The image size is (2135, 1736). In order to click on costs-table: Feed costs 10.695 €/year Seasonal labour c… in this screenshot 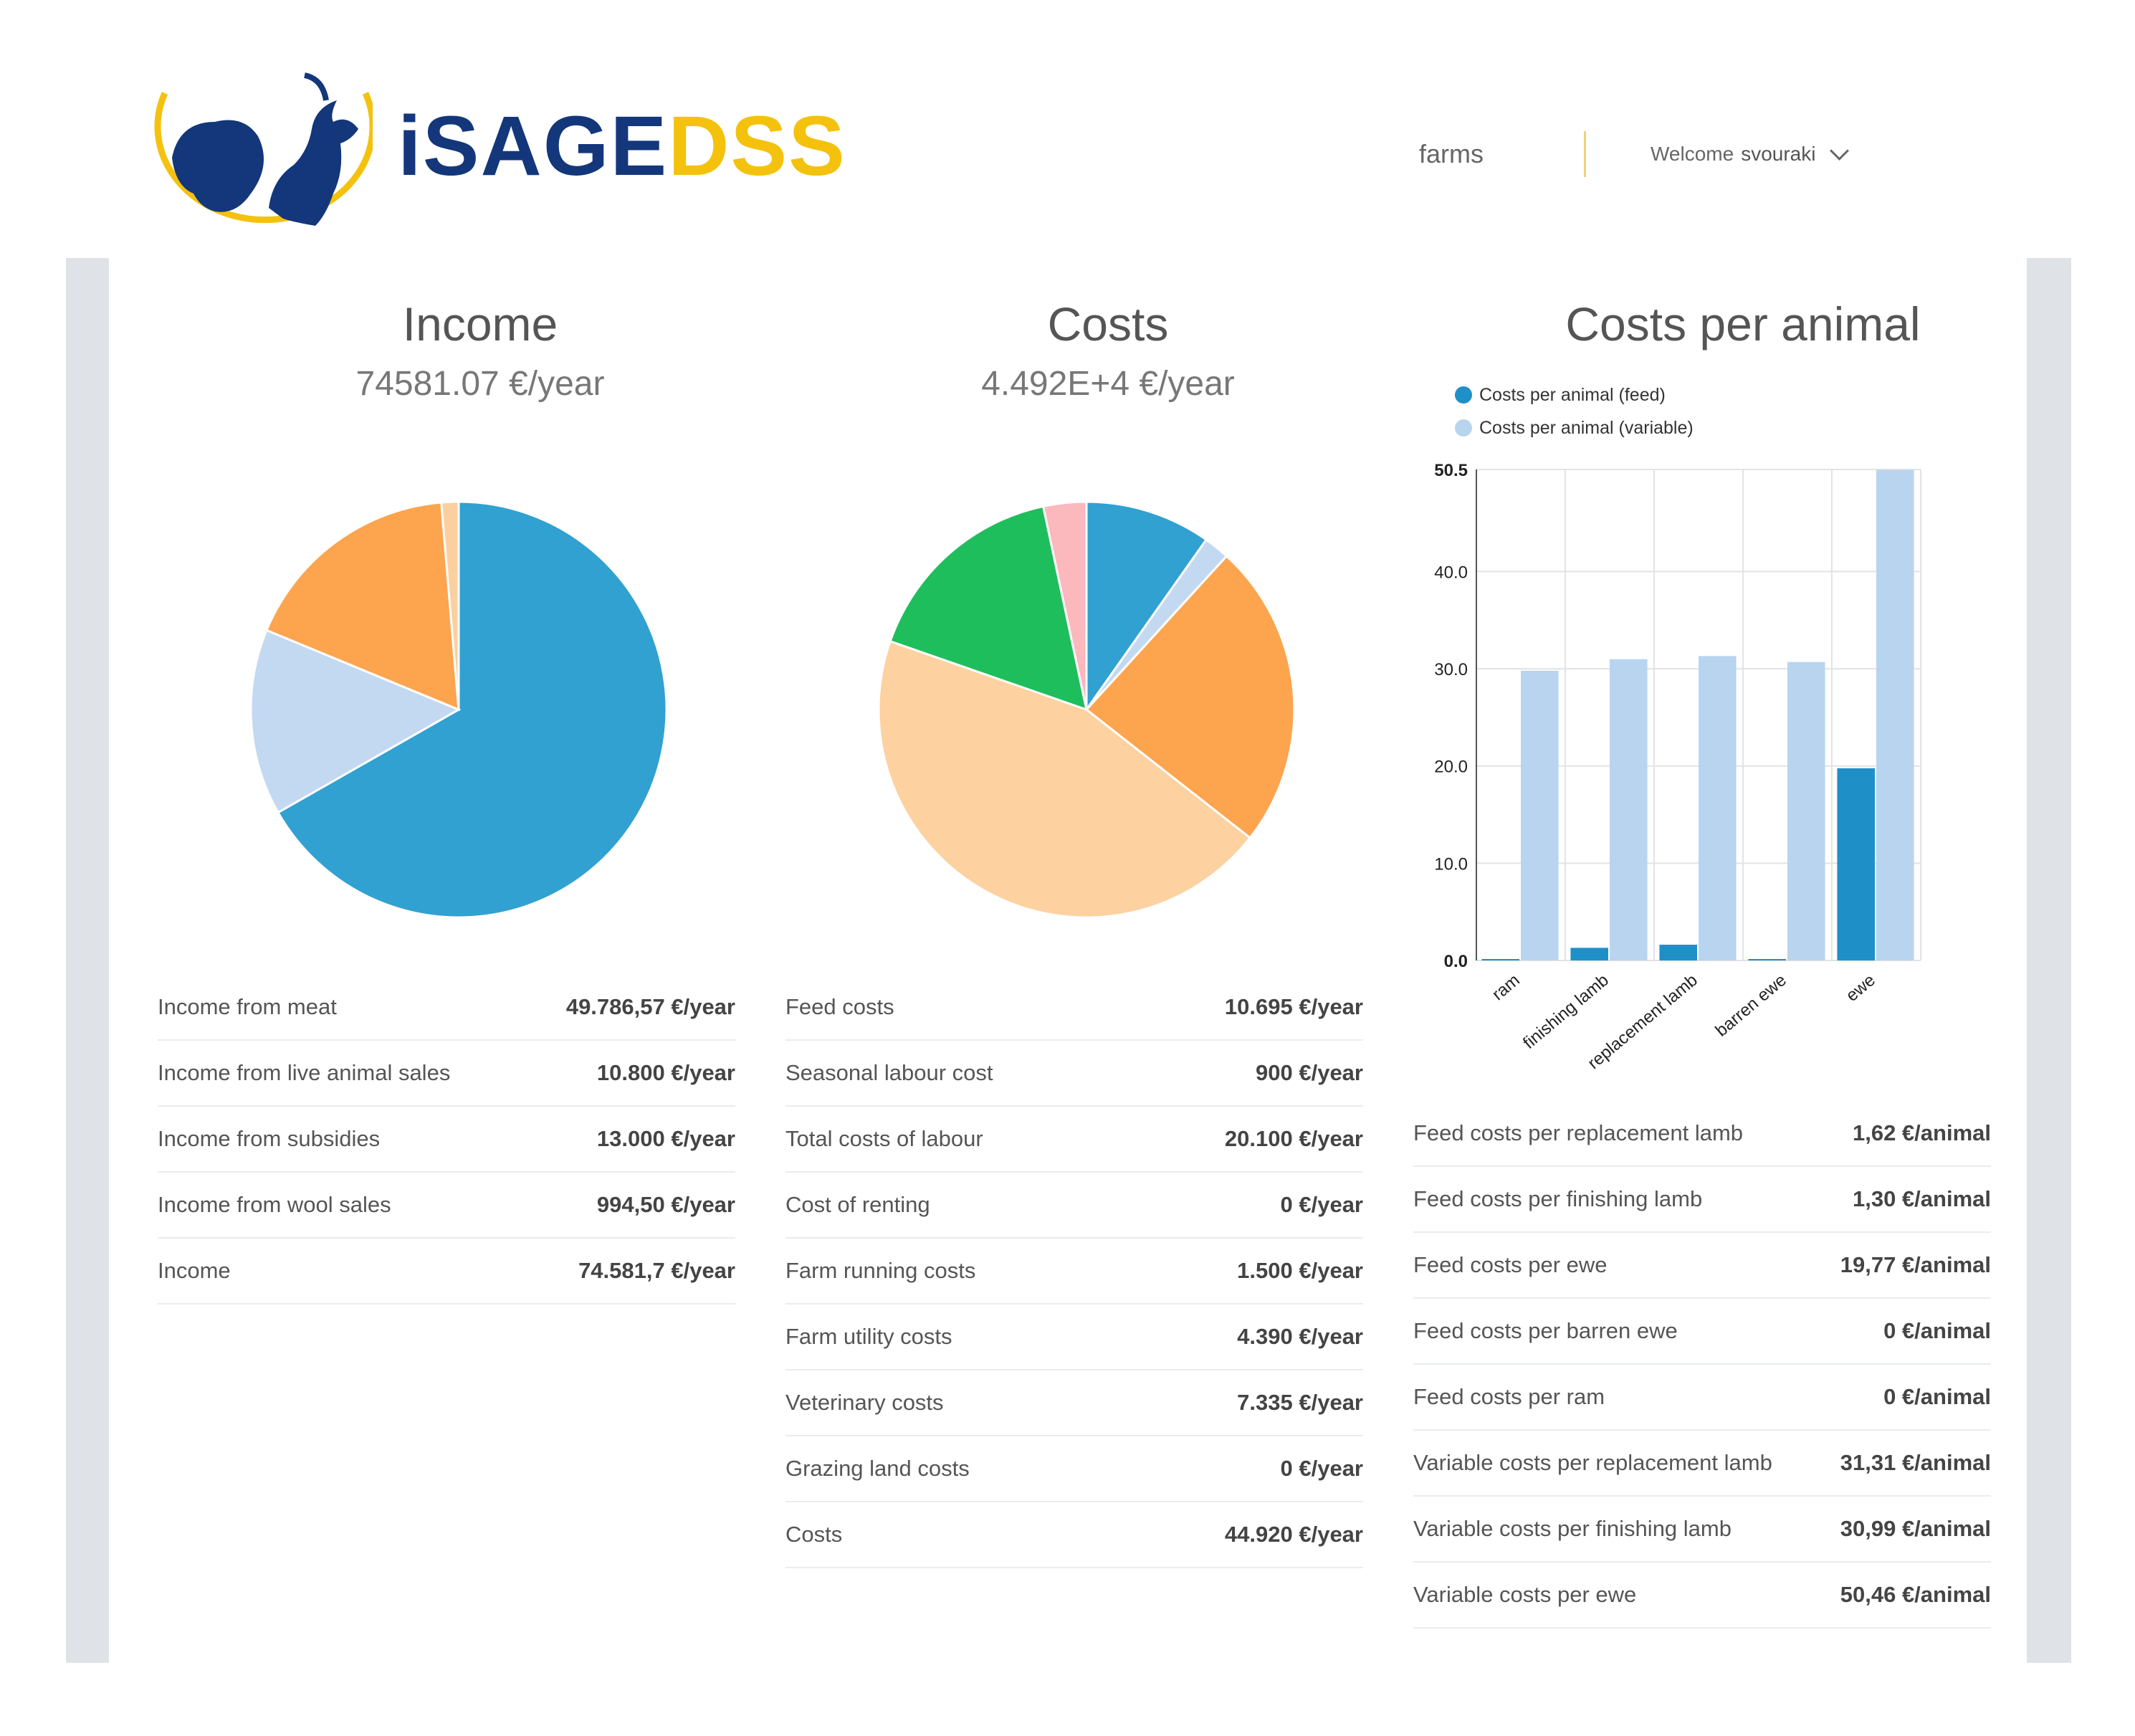, I will do `click(1074, 1271)`.